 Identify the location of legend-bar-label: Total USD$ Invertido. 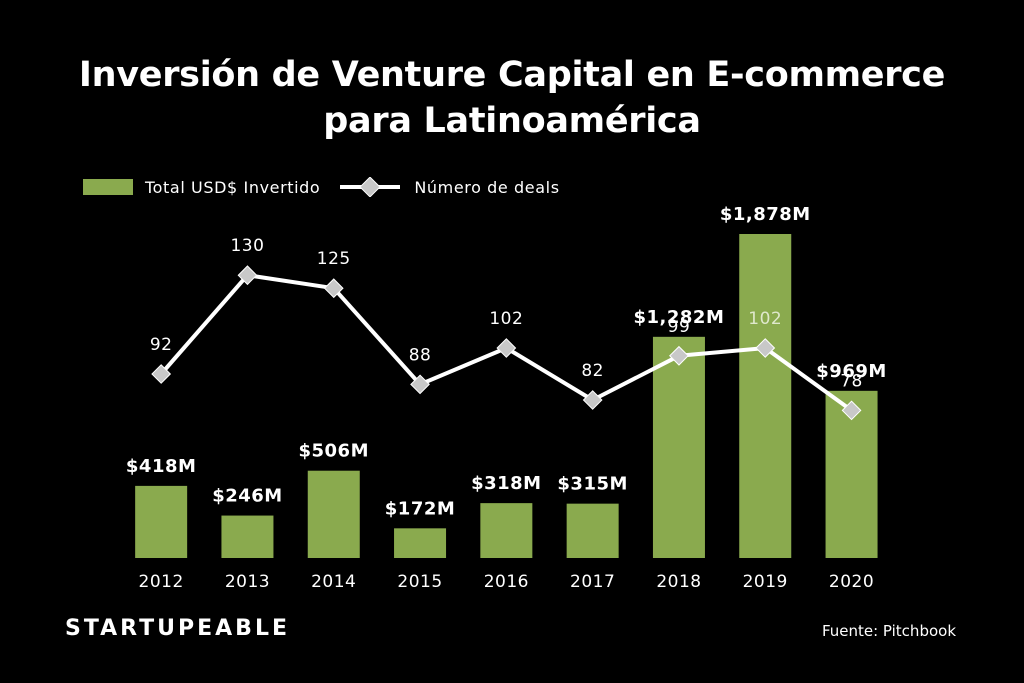
(233, 187).